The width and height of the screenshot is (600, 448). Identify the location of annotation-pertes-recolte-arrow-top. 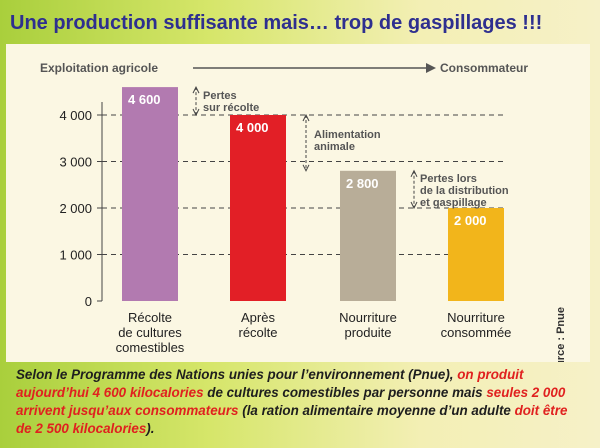
(196, 89).